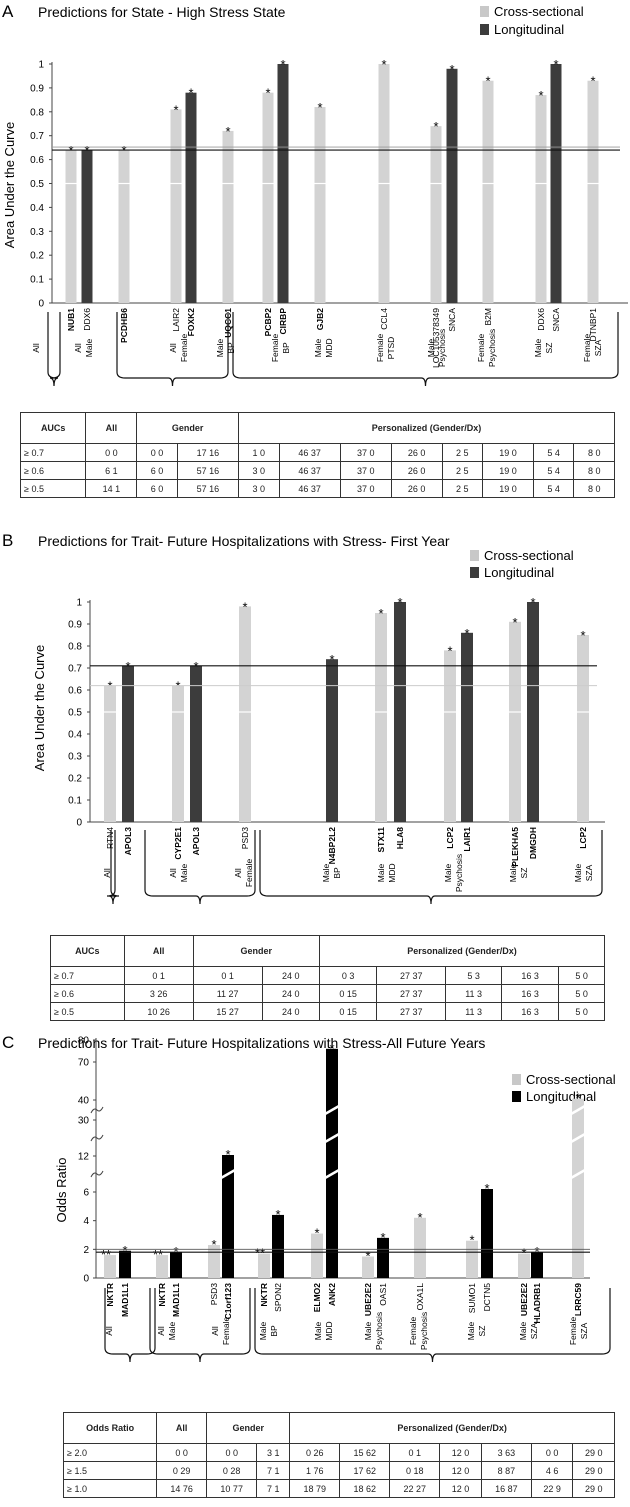 Image resolution: width=630 pixels, height=1507 pixels. I want to click on table-header-cell: Personalized (Gender/Dx), so click(452, 1428).